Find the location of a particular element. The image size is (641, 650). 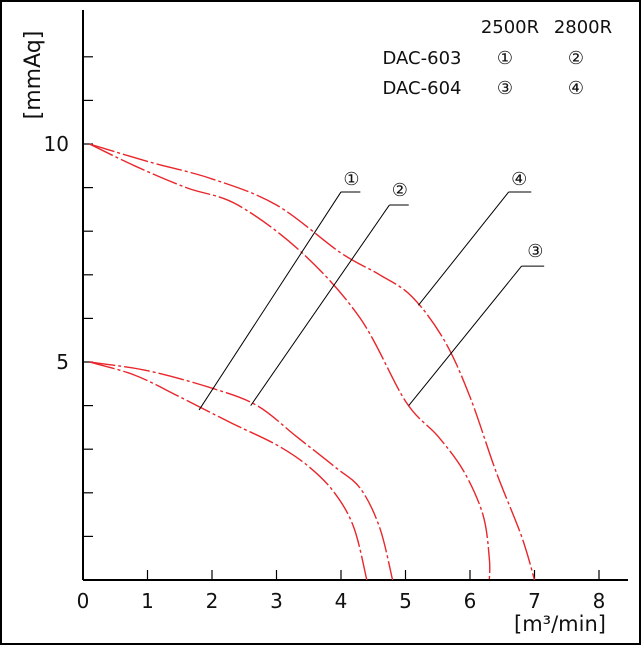

callout-label-4: ③ is located at coordinates (535, 251).